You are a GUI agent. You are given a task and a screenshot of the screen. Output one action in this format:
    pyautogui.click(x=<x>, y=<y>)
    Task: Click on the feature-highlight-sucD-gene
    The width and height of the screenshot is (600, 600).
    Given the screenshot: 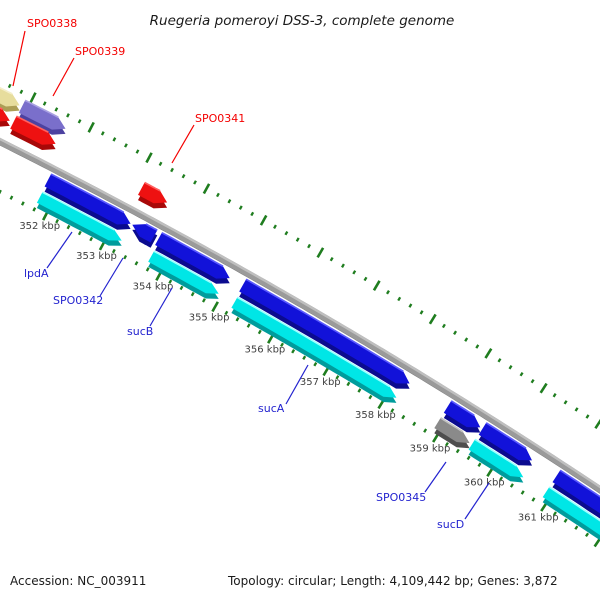 What is the action you would take?
    pyautogui.click(x=506, y=435)
    